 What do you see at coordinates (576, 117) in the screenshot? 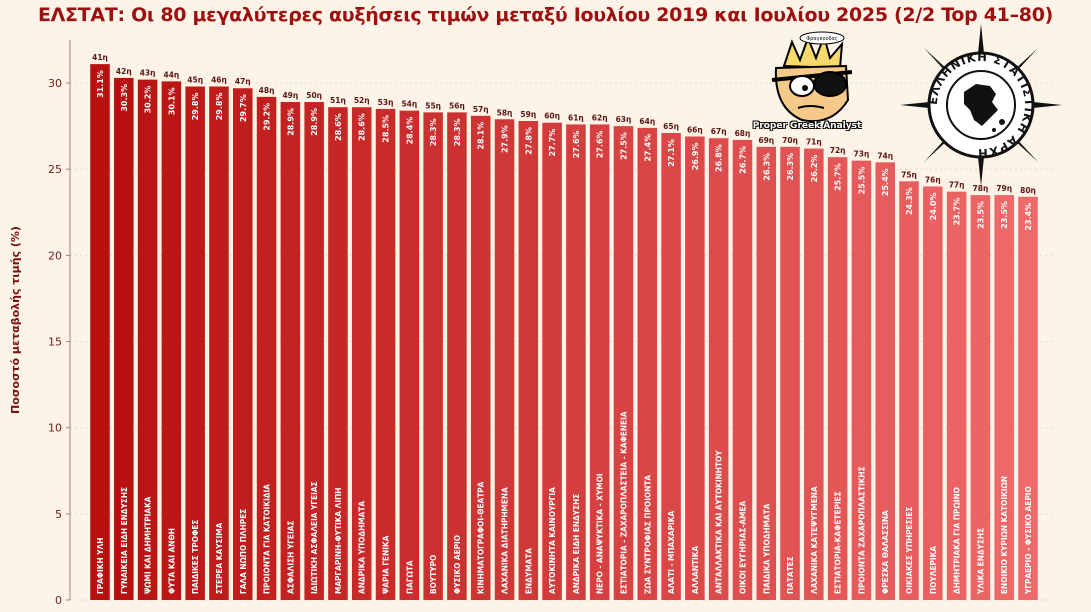
I see `rank-label: 61η` at bounding box center [576, 117].